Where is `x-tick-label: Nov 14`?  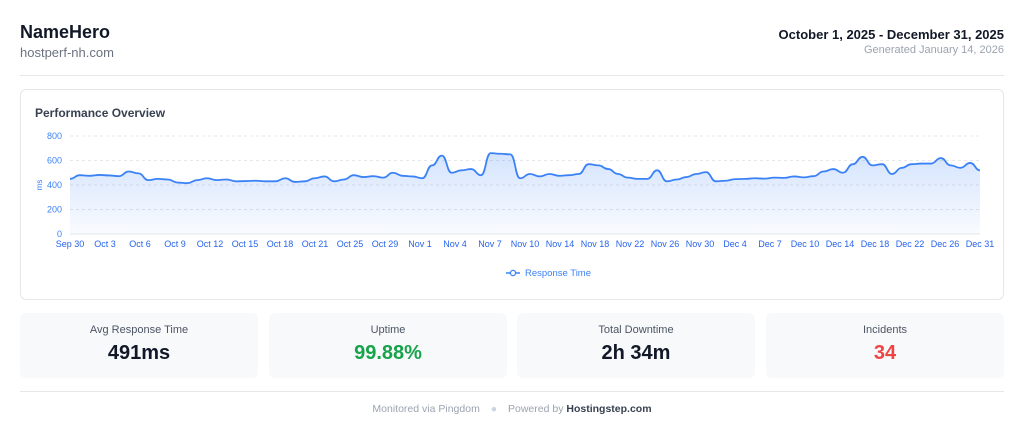
x-tick-label: Nov 14 is located at coordinates (560, 244).